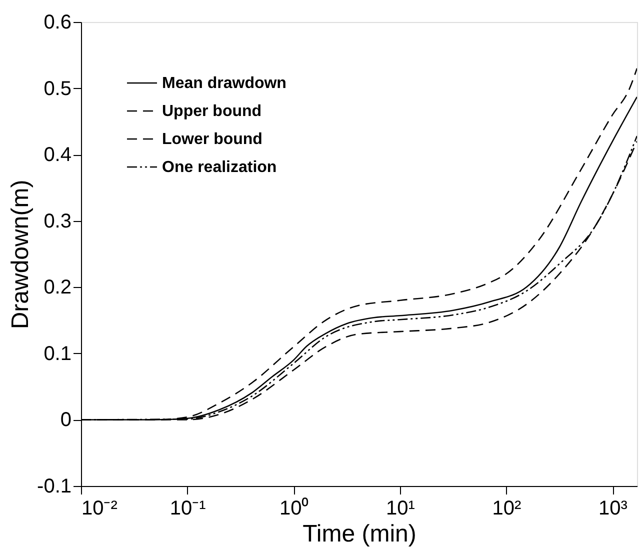 This screenshot has height=552, width=641. Describe the element at coordinates (359, 534) in the screenshot. I see `x-axis-title: Time (min)` at that location.